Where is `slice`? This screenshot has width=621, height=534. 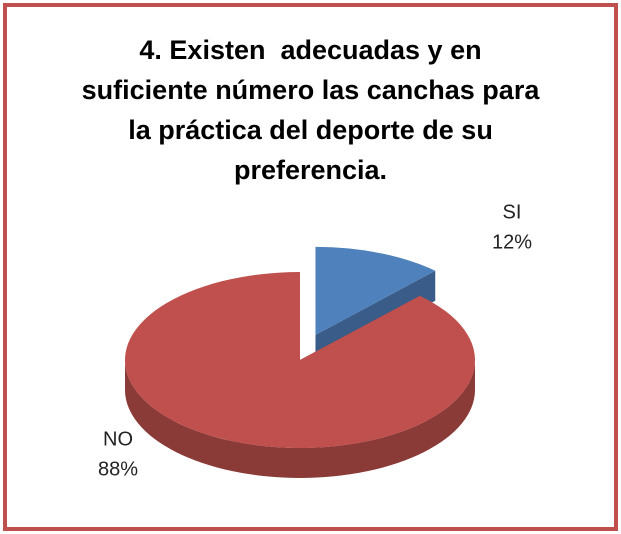
slice is located at coordinates (375, 290).